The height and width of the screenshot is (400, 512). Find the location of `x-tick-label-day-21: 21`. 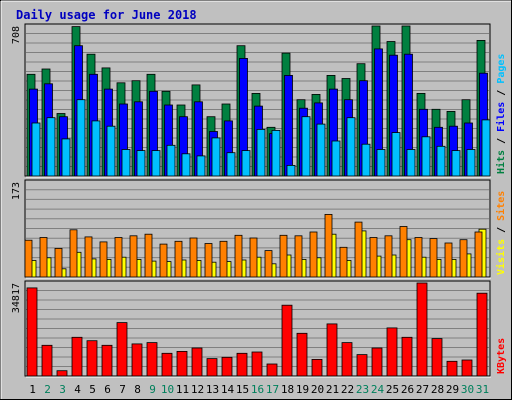

x-tick-label-day-21: 21 is located at coordinates (332, 389).